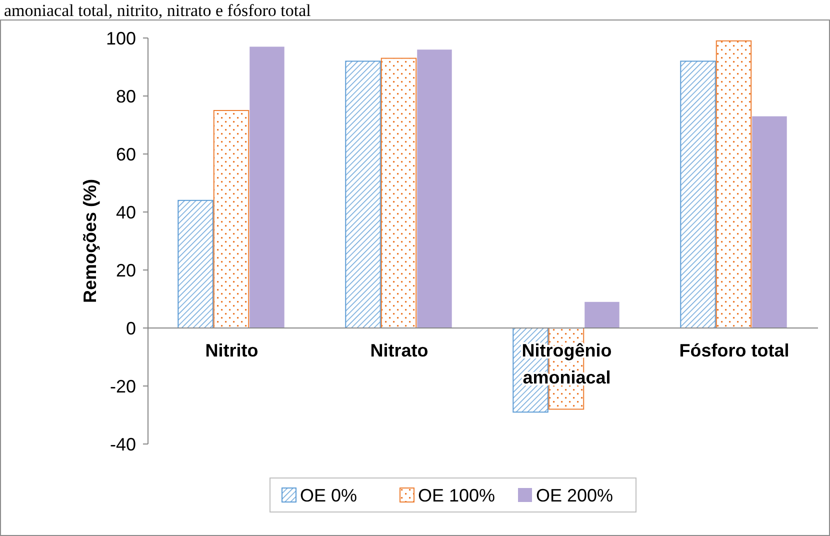  I want to click on chart-title: amoniacal total, nitrito, nitrato e fósforo total, so click(158, 10).